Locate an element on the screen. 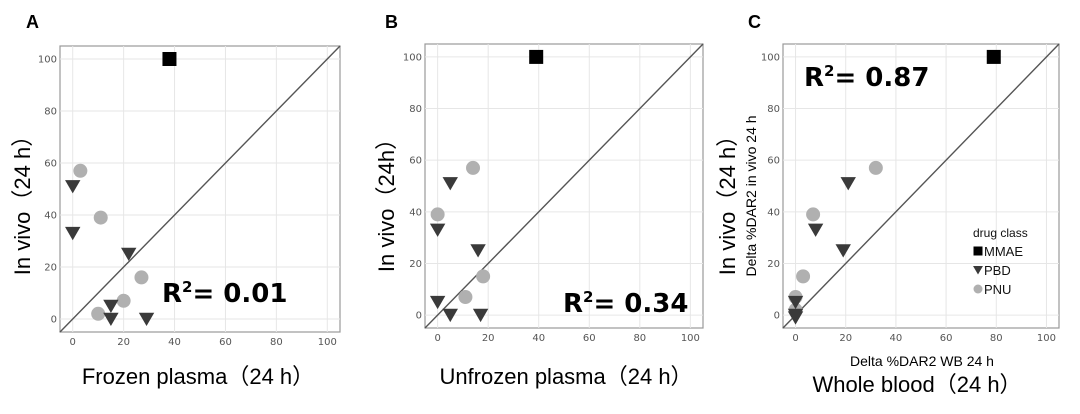 The width and height of the screenshot is (1080, 414). y-axis-label: In vivo（24h） is located at coordinates (386, 200).